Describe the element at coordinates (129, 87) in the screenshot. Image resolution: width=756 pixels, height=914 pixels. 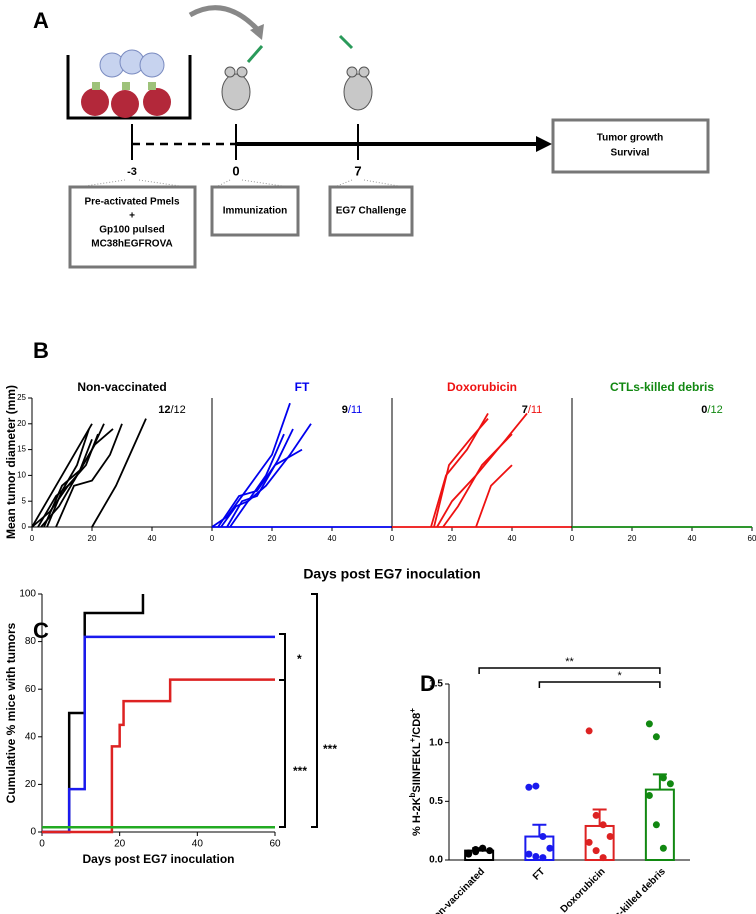
I see `culture-well` at that location.